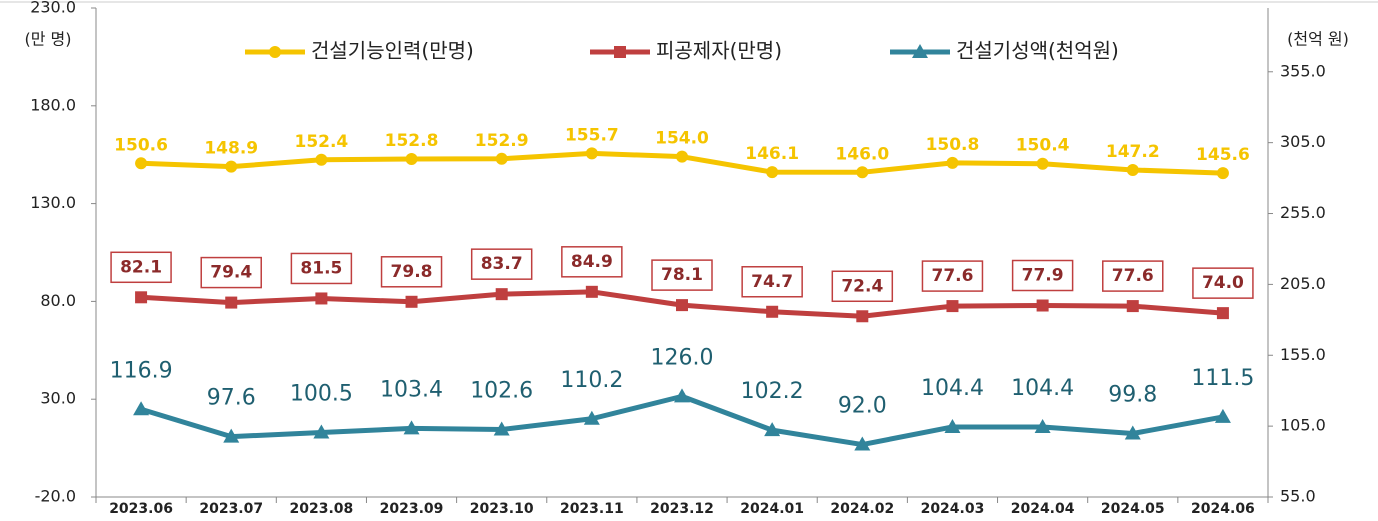 This screenshot has height=521, width=1378. I want to click on value-label: 152.8, so click(412, 141).